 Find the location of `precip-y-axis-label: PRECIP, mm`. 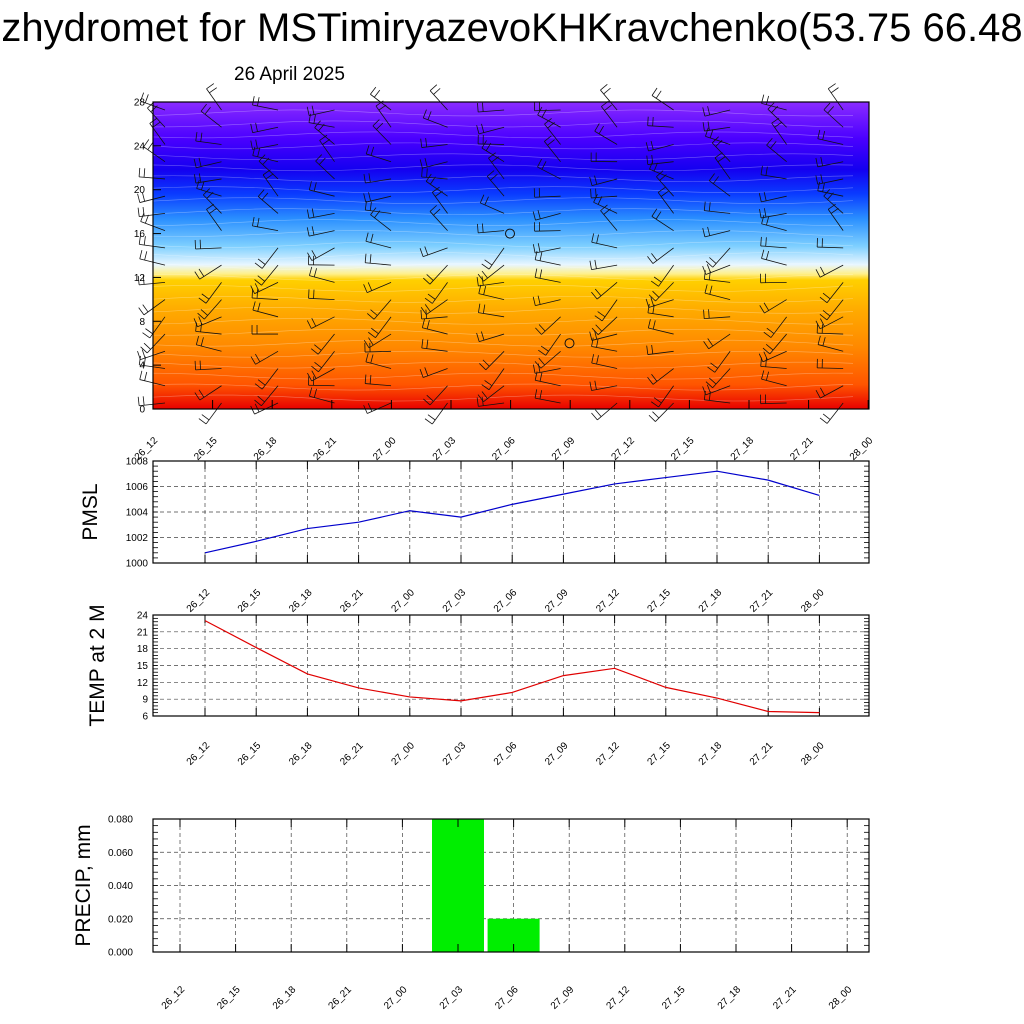

precip-y-axis-label: PRECIP, mm is located at coordinates (83, 885).